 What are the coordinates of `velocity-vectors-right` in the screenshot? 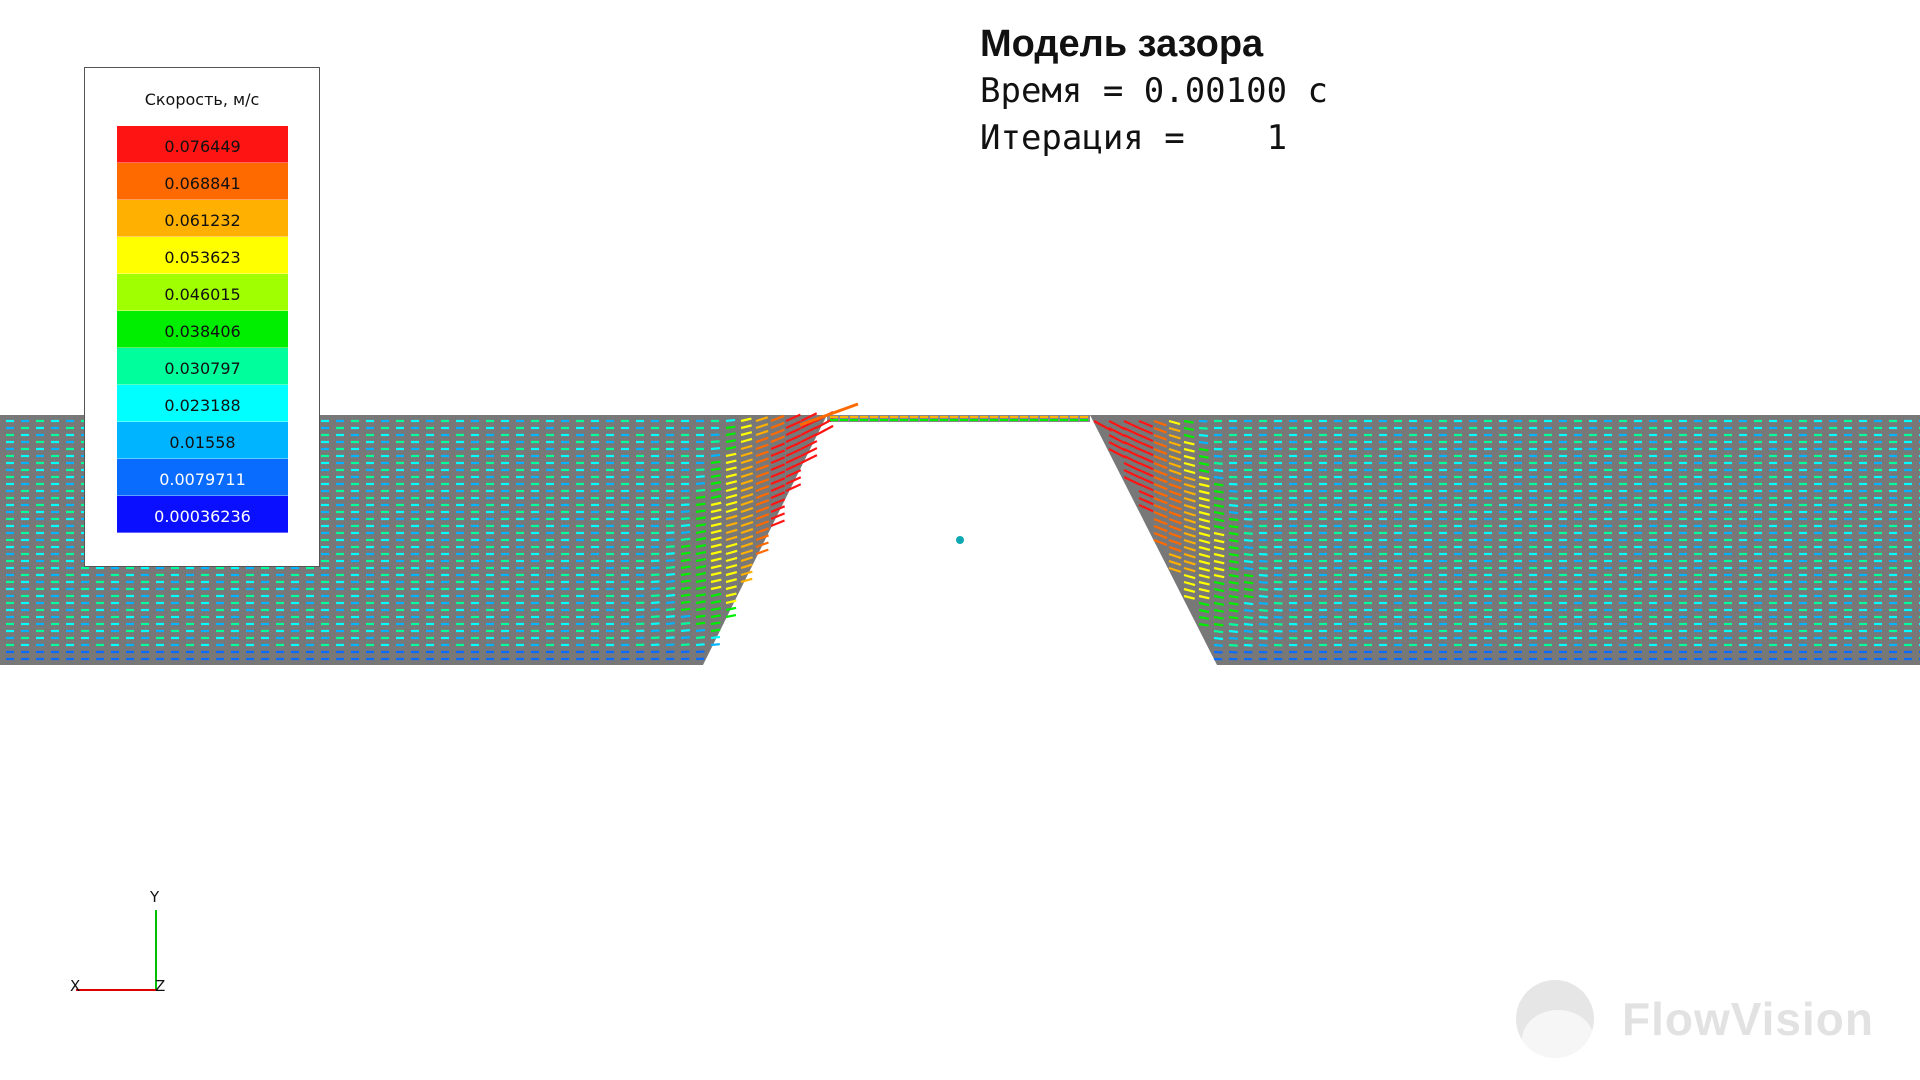 It's located at (1506, 540).